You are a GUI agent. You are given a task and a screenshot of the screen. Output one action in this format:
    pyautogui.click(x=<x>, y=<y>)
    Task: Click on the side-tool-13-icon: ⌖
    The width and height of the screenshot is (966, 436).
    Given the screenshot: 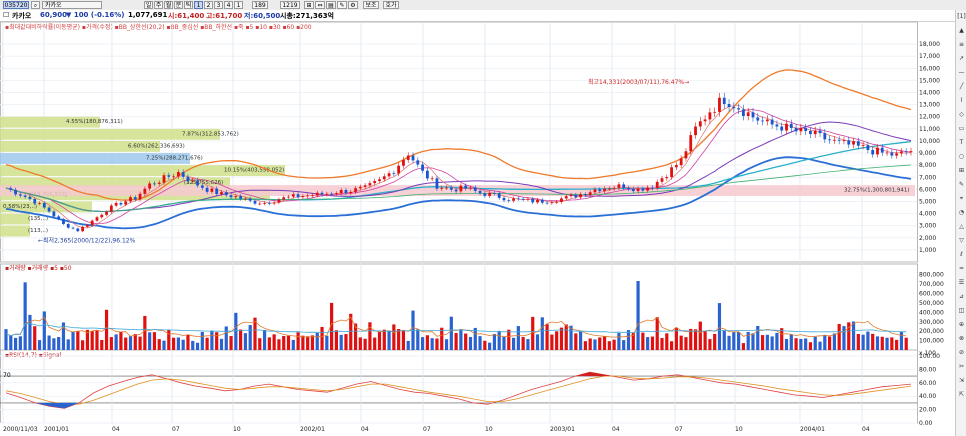 What is the action you would take?
    pyautogui.click(x=961, y=198)
    